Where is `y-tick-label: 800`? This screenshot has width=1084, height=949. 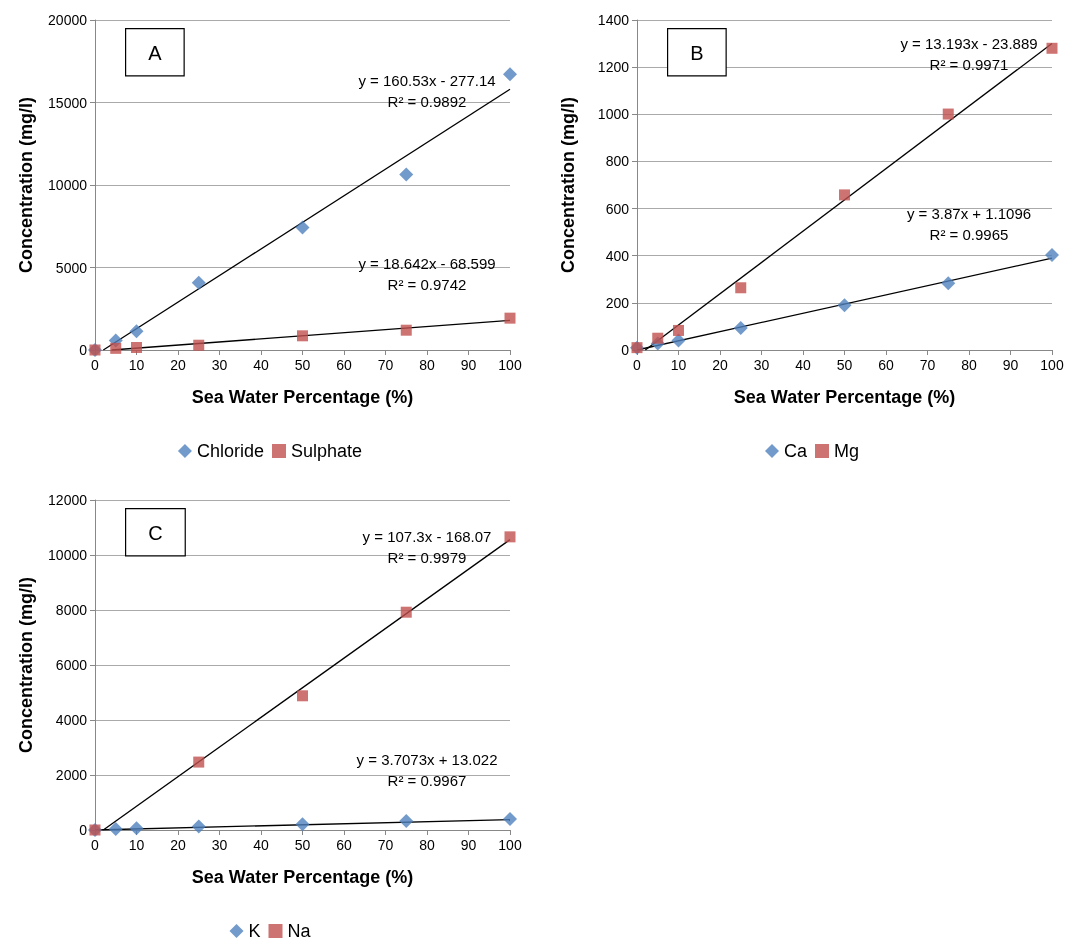
y-tick-label: 800 is located at coordinates (617, 161).